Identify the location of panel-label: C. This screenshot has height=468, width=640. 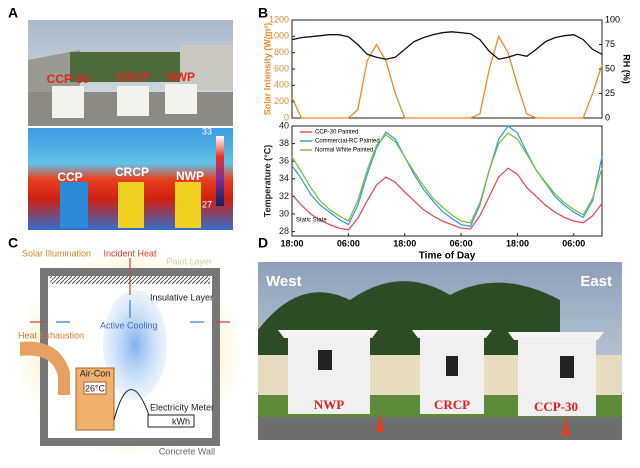
(13, 243).